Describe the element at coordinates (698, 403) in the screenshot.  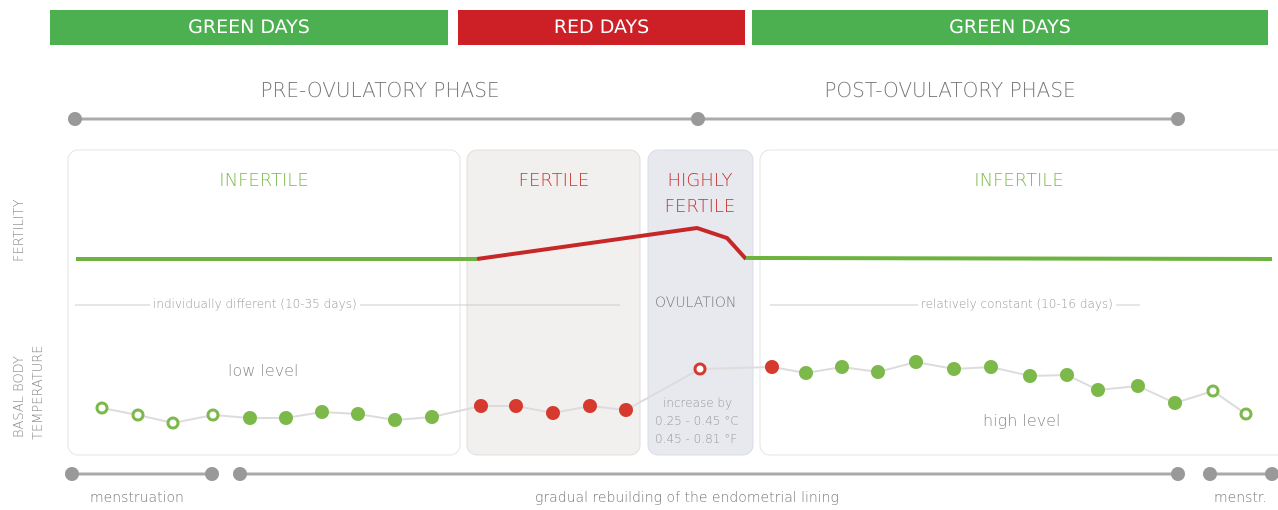
I see `annotation: increase by` at that location.